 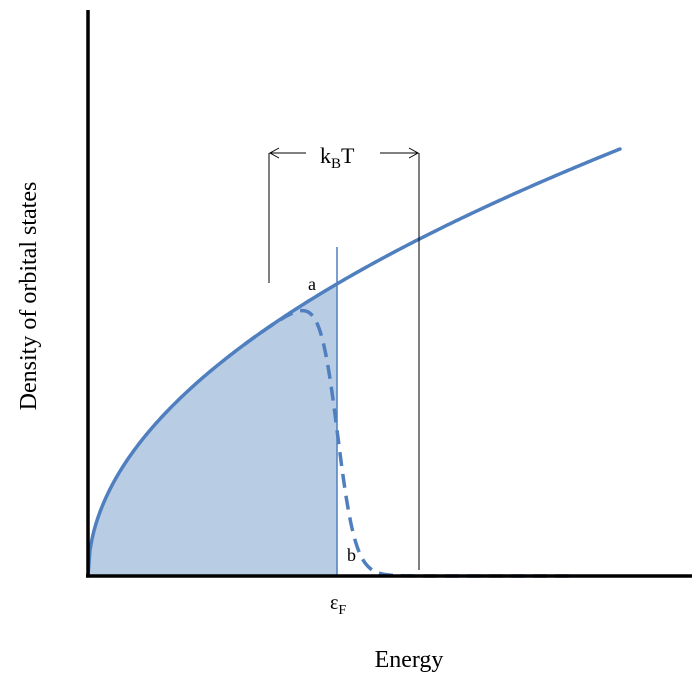 I want to click on kbt-label-k: k, so click(x=325, y=155).